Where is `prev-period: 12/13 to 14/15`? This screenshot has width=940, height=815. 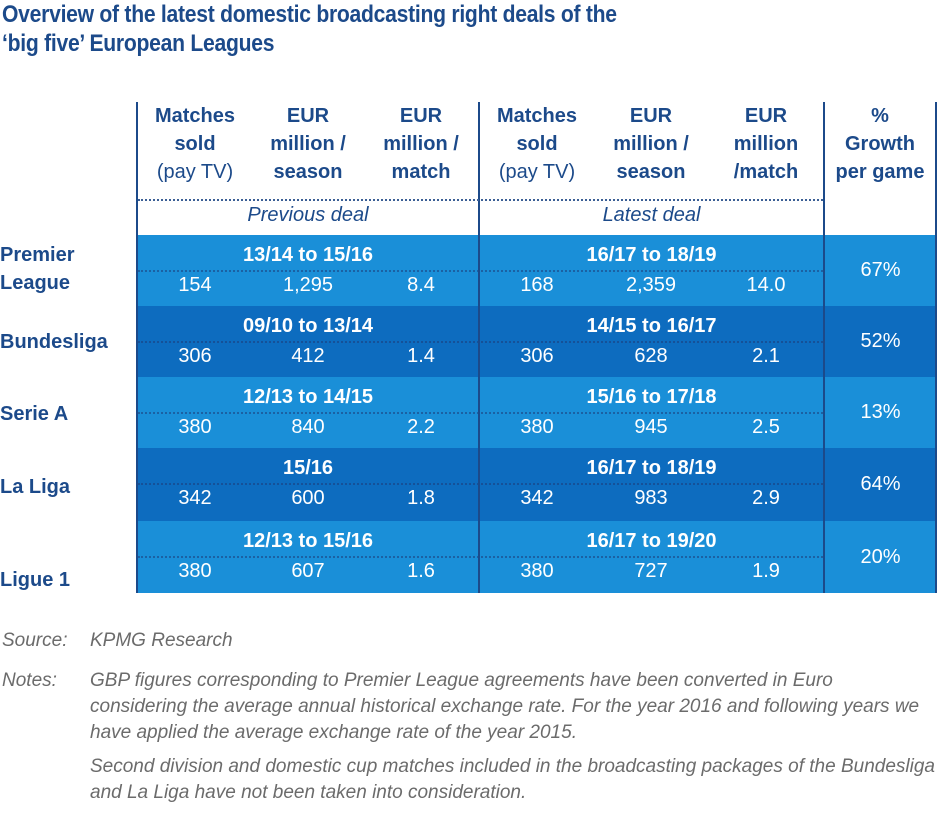
prev-period: 12/13 to 14/15 is located at coordinates (308, 397).